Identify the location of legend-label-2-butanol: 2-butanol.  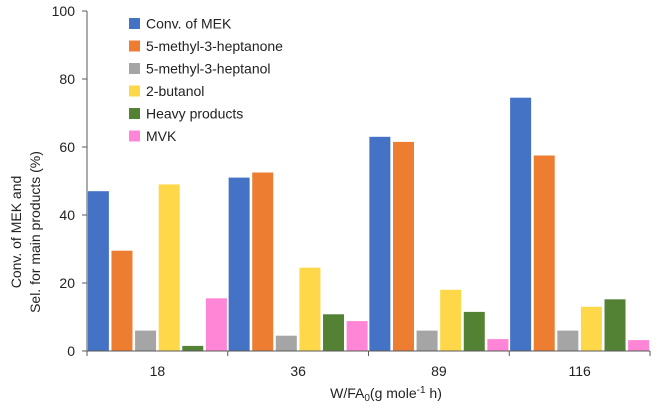
(175, 91).